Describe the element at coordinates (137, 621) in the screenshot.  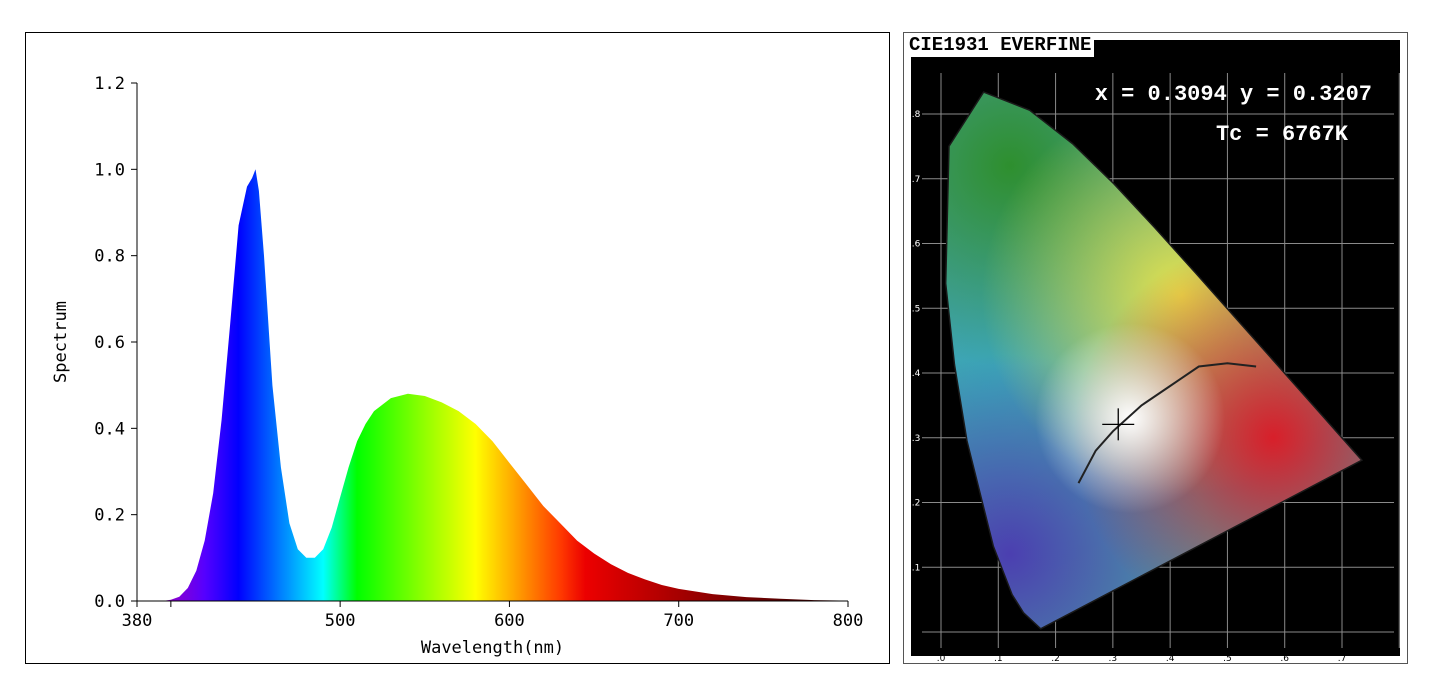
I see `x-tick-label: 380` at that location.